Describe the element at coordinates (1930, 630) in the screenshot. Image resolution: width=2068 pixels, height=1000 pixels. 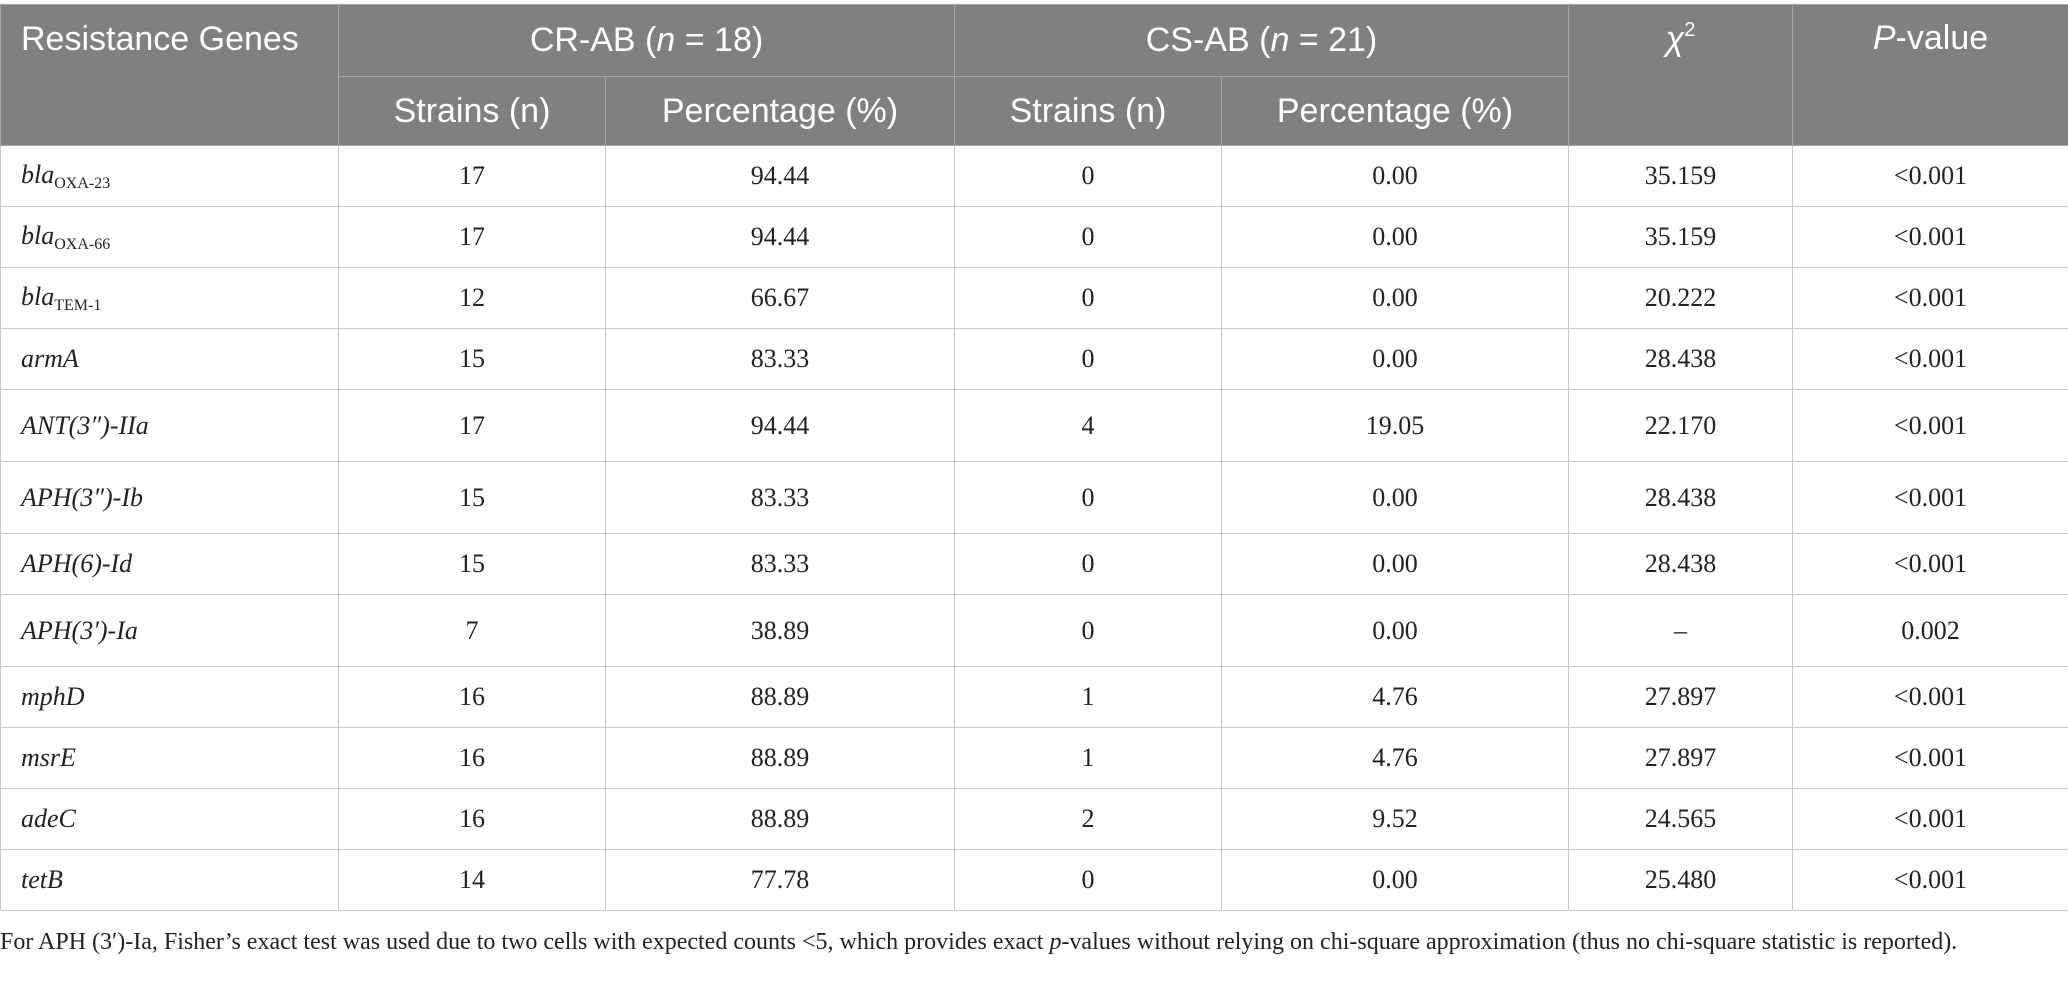
I see `cell: 0.002` at that location.